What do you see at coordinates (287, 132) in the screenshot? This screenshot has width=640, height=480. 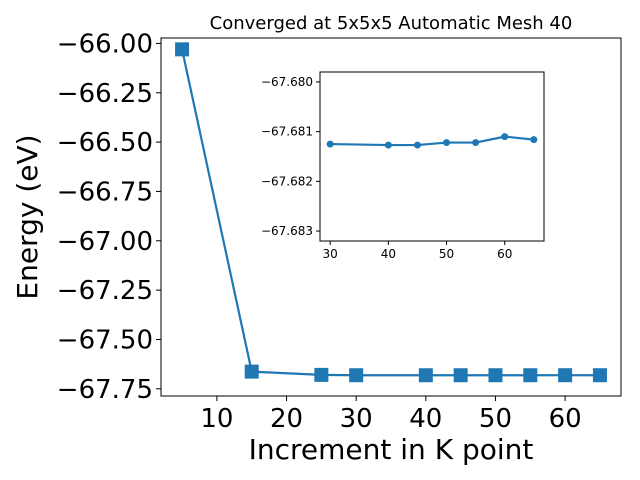 I see `inset-y-tick-label: −67.681` at bounding box center [287, 132].